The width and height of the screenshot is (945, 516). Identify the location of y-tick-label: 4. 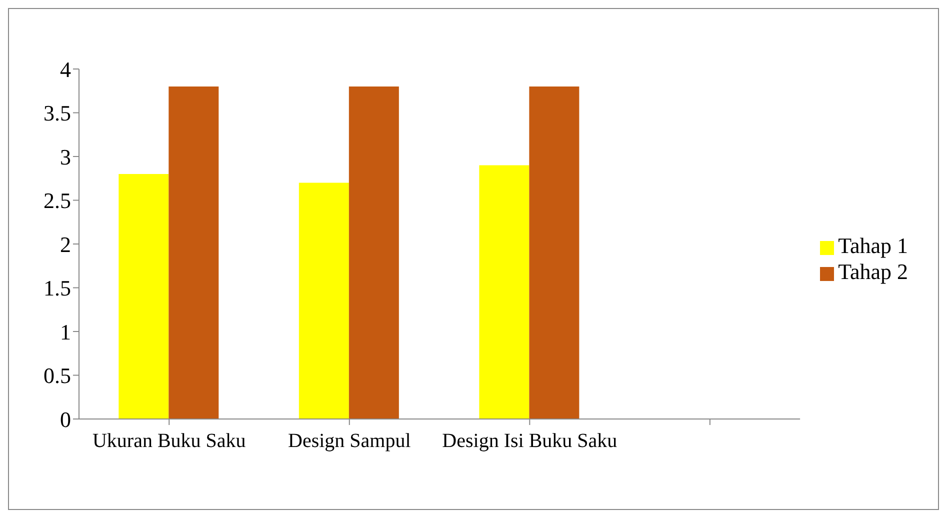
(65, 69).